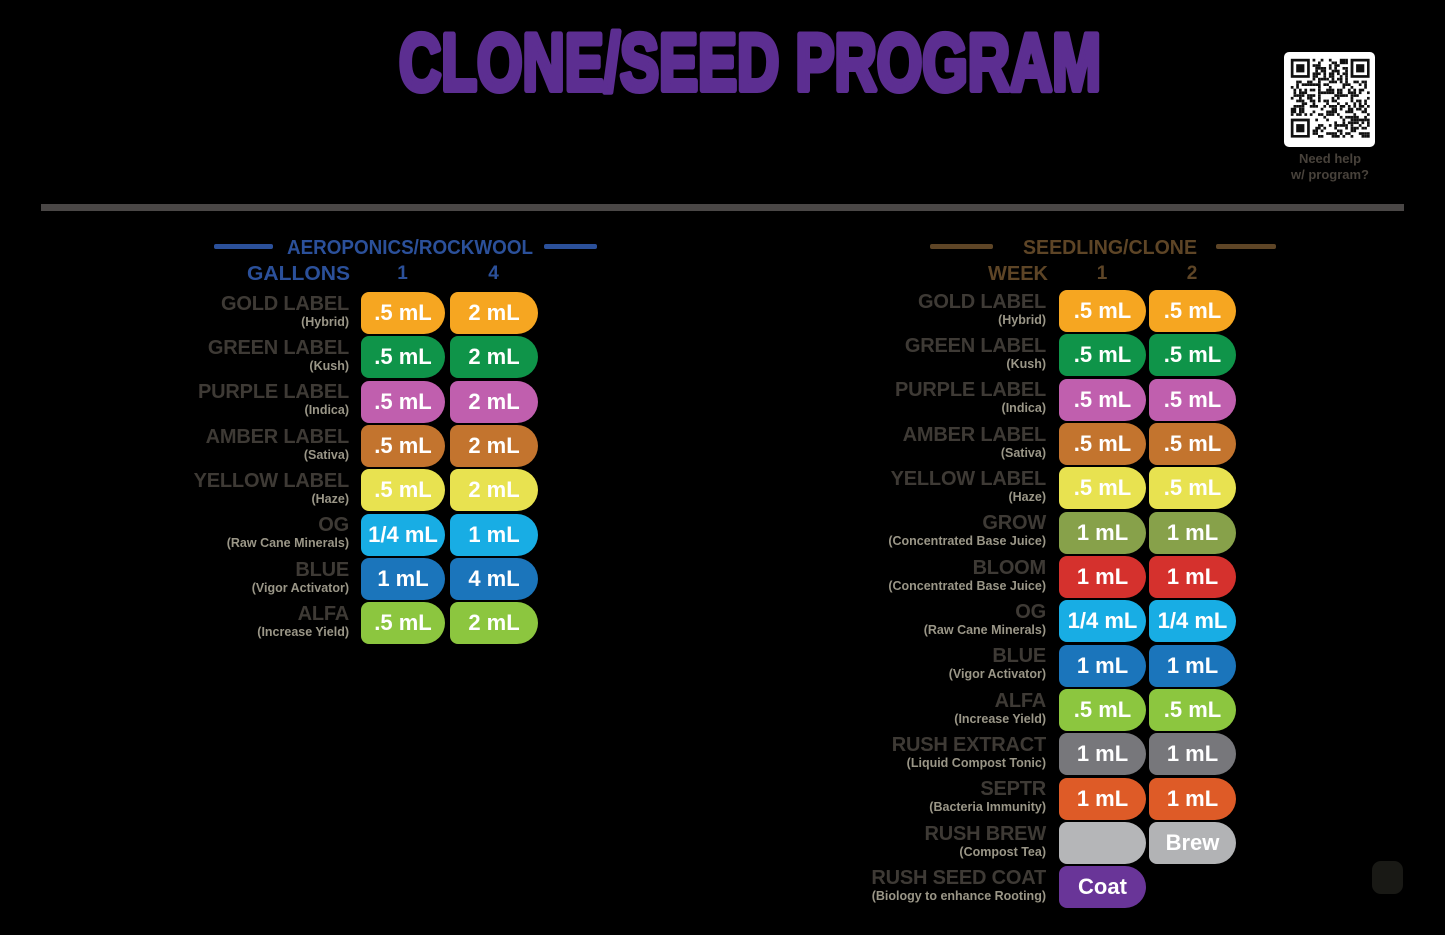  Describe the element at coordinates (410, 248) in the screenshot. I see `svg-text: AEROPONICS/ROCKWOOL` at that location.